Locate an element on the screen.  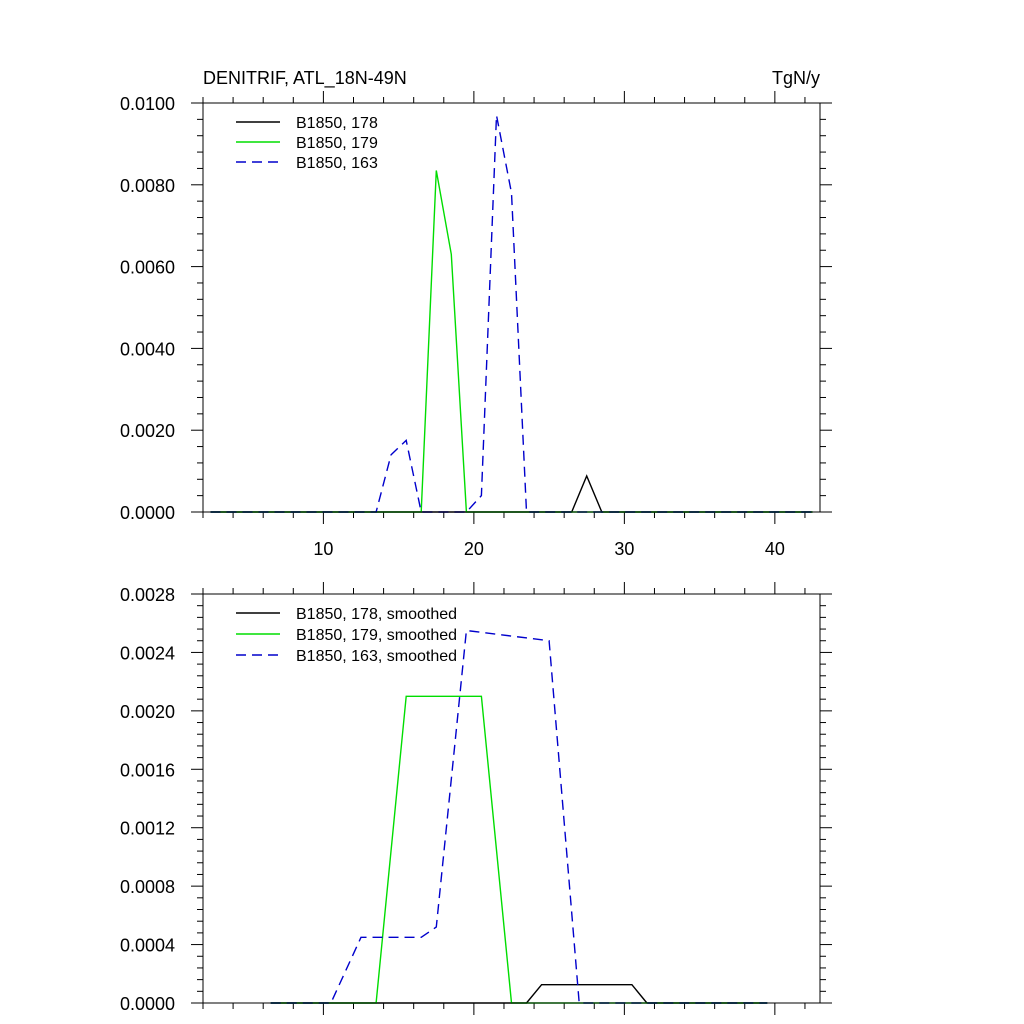
y-tick-label: 0.0024 is located at coordinates (147, 653).